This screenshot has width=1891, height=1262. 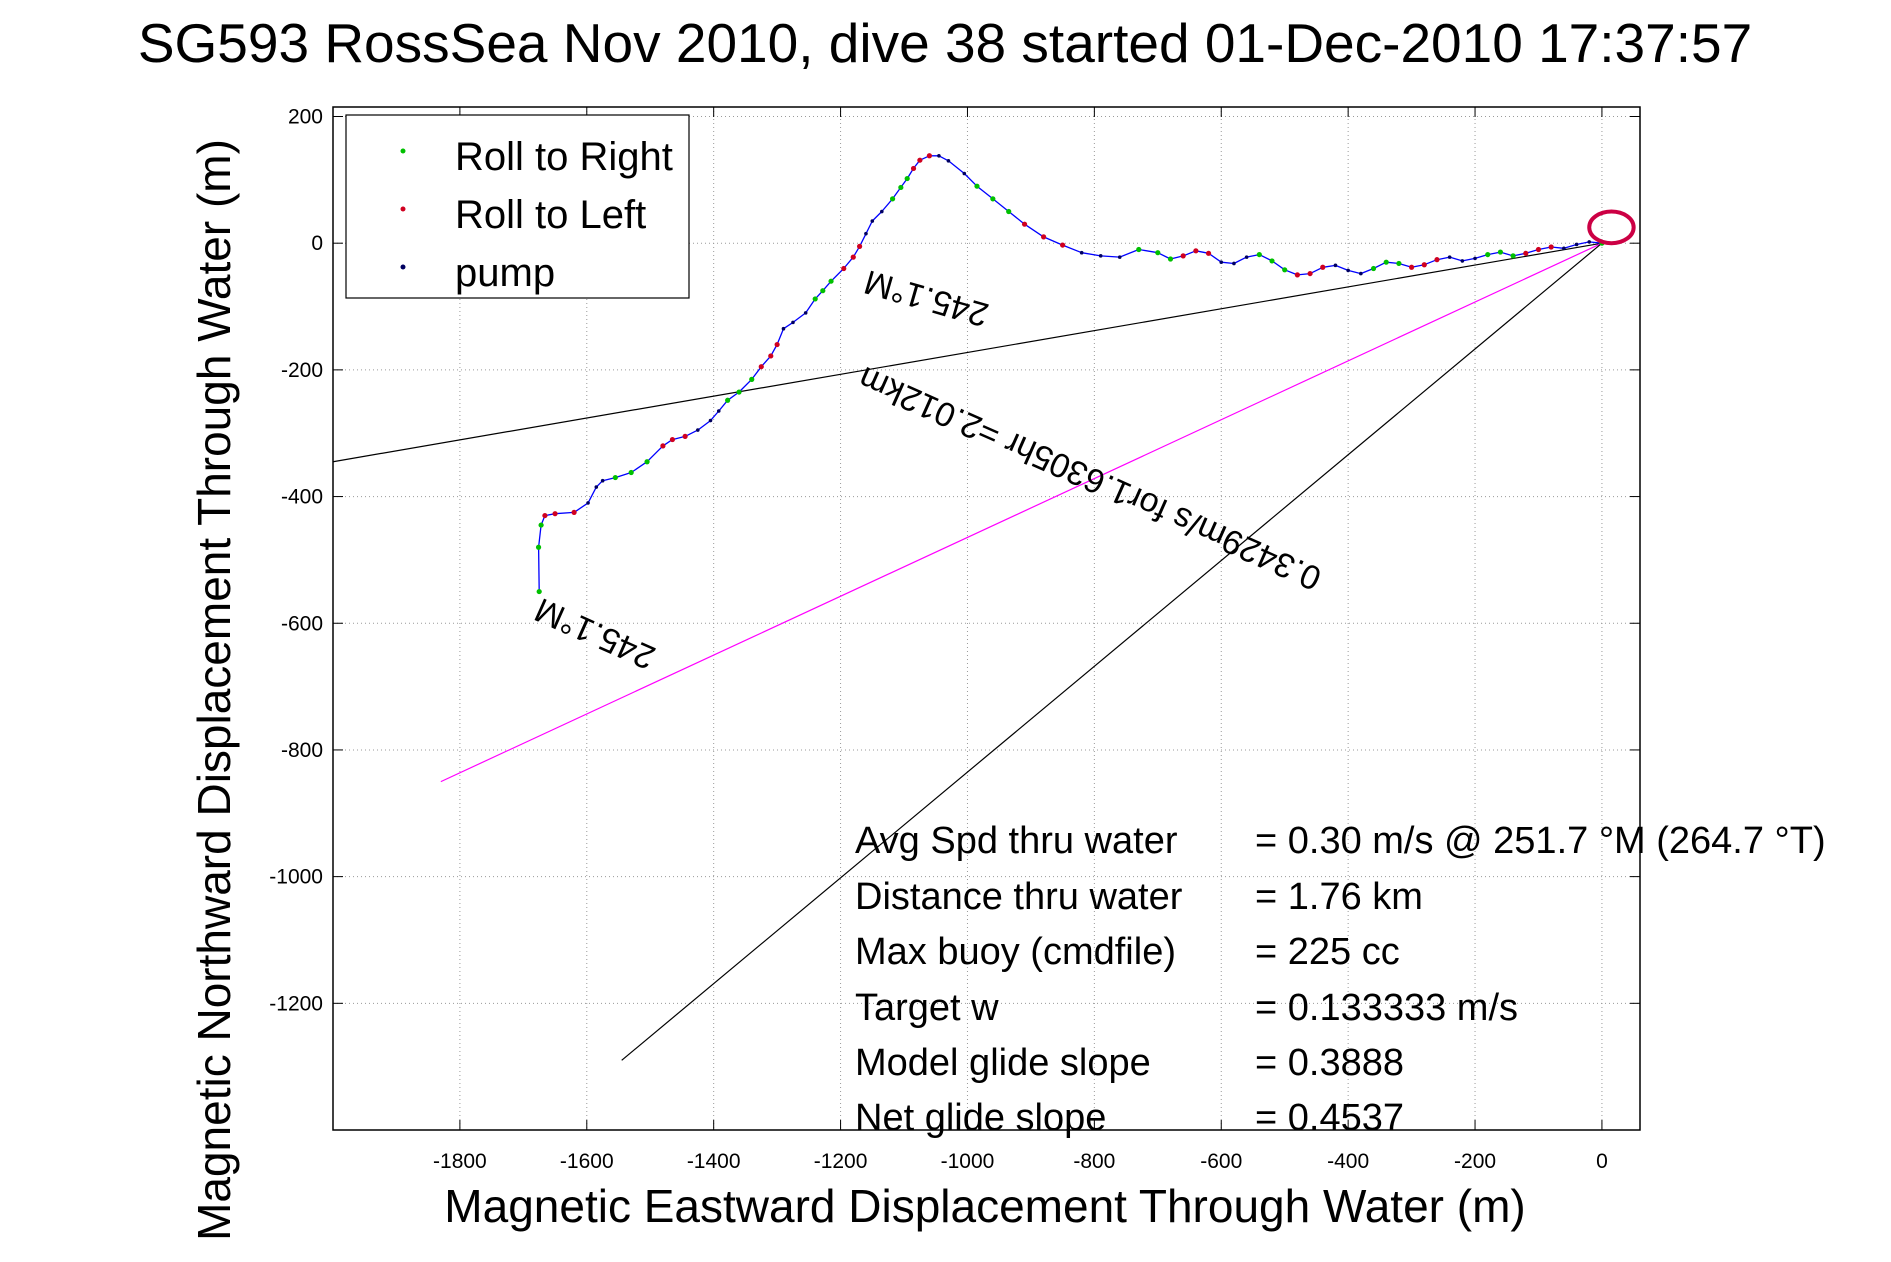 I want to click on y-tick-label: -600, so click(x=302, y=623).